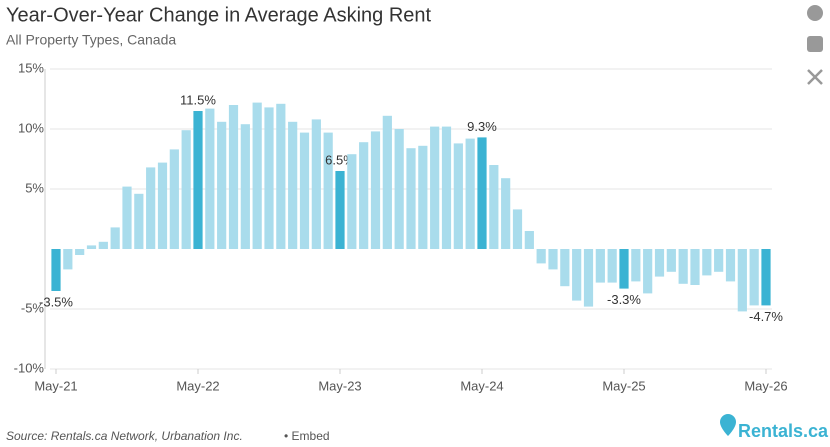 This screenshot has height=447, width=830. What do you see at coordinates (765, 385) in the screenshot?
I see `x-tick-label: May-26` at bounding box center [765, 385].